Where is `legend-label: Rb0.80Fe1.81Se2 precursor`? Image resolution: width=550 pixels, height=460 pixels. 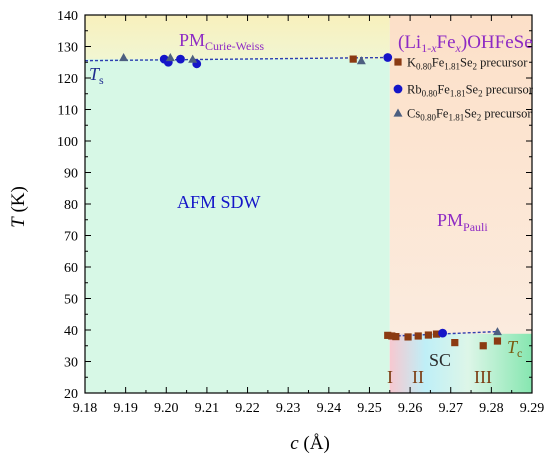 legend-label: Rb0.80Fe1.81Se2 precursor is located at coordinates (470, 91).